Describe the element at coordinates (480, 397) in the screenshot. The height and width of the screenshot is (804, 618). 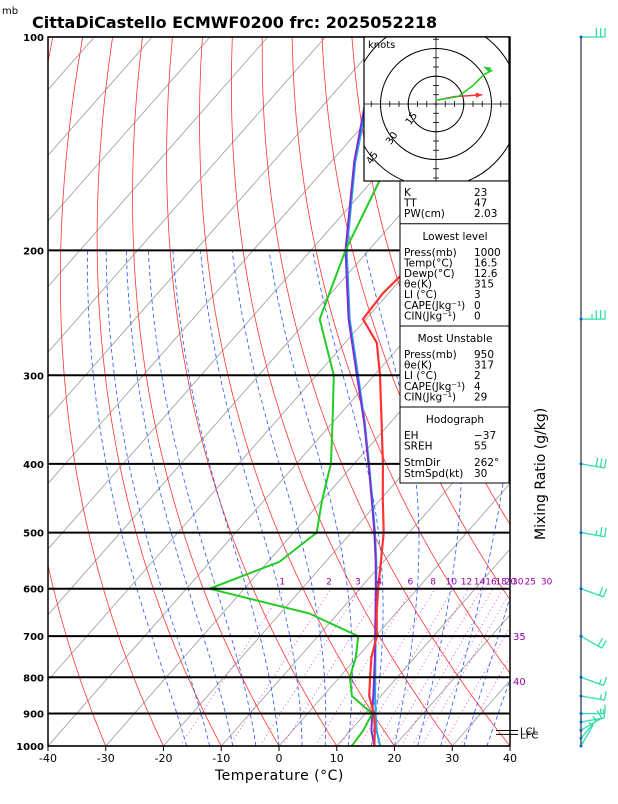
I see `stat-value: 29` at that location.